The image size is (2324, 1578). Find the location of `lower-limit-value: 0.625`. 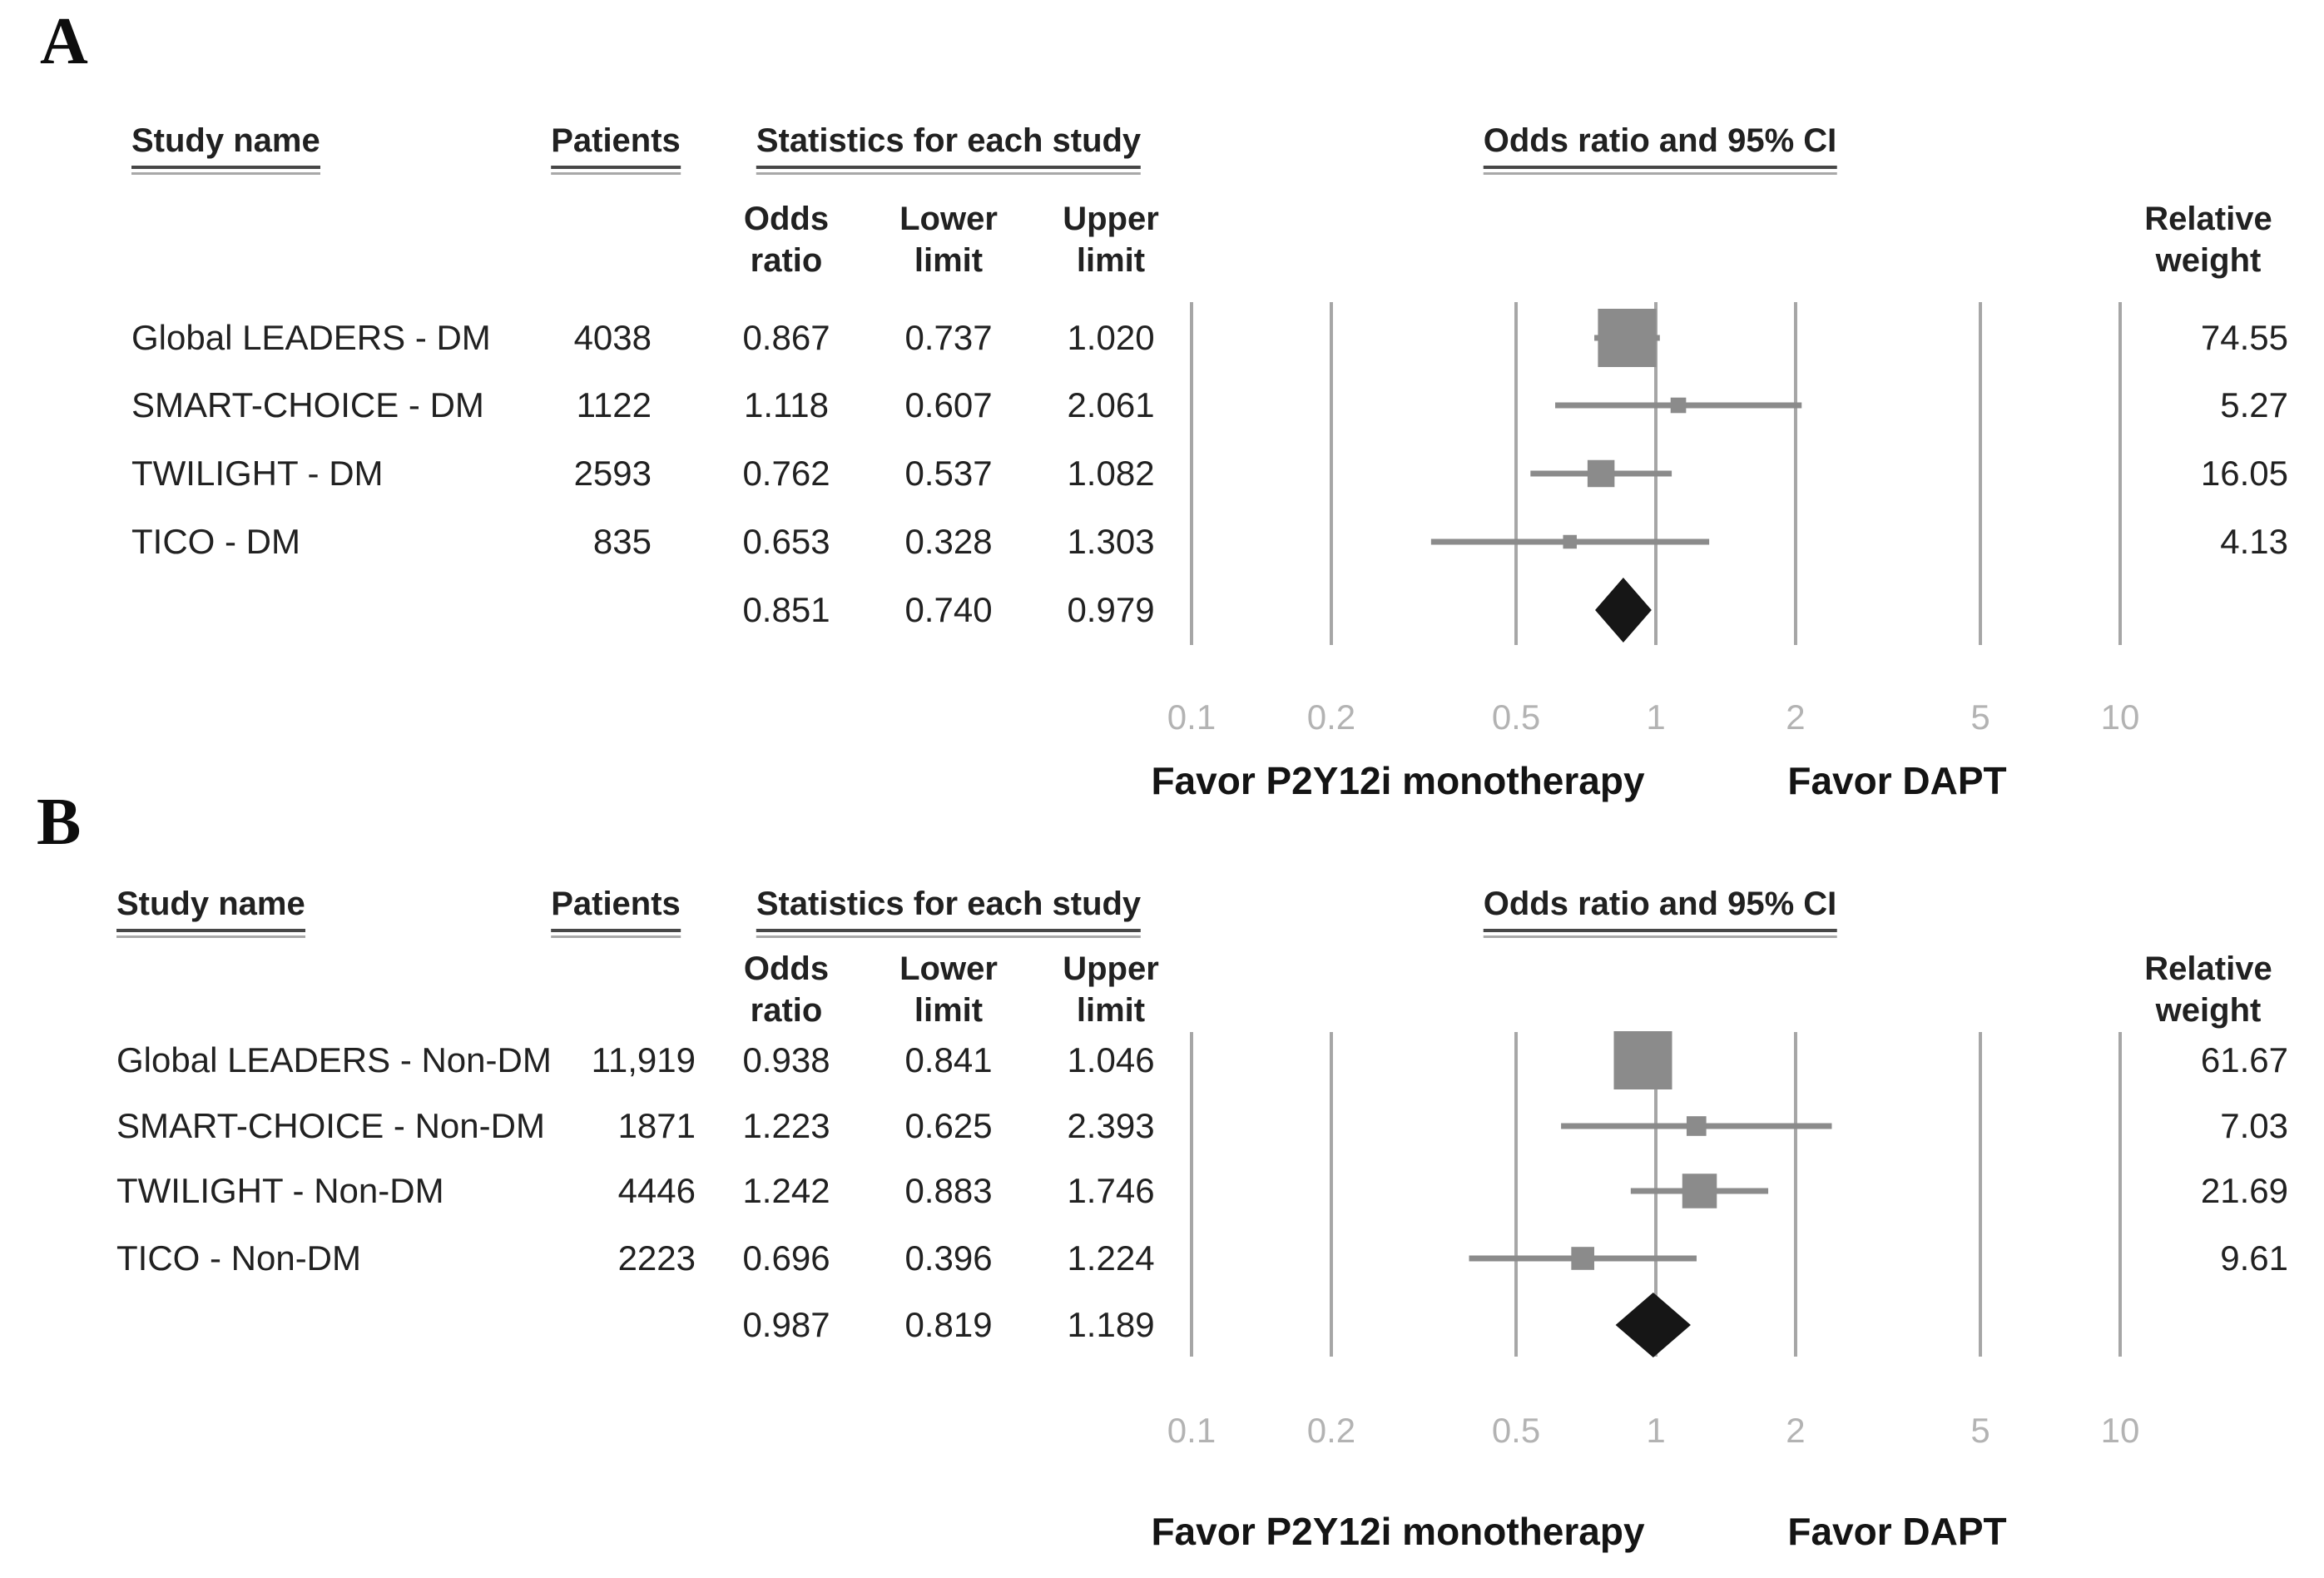

lower-limit-value: 0.625 is located at coordinates (948, 1125).